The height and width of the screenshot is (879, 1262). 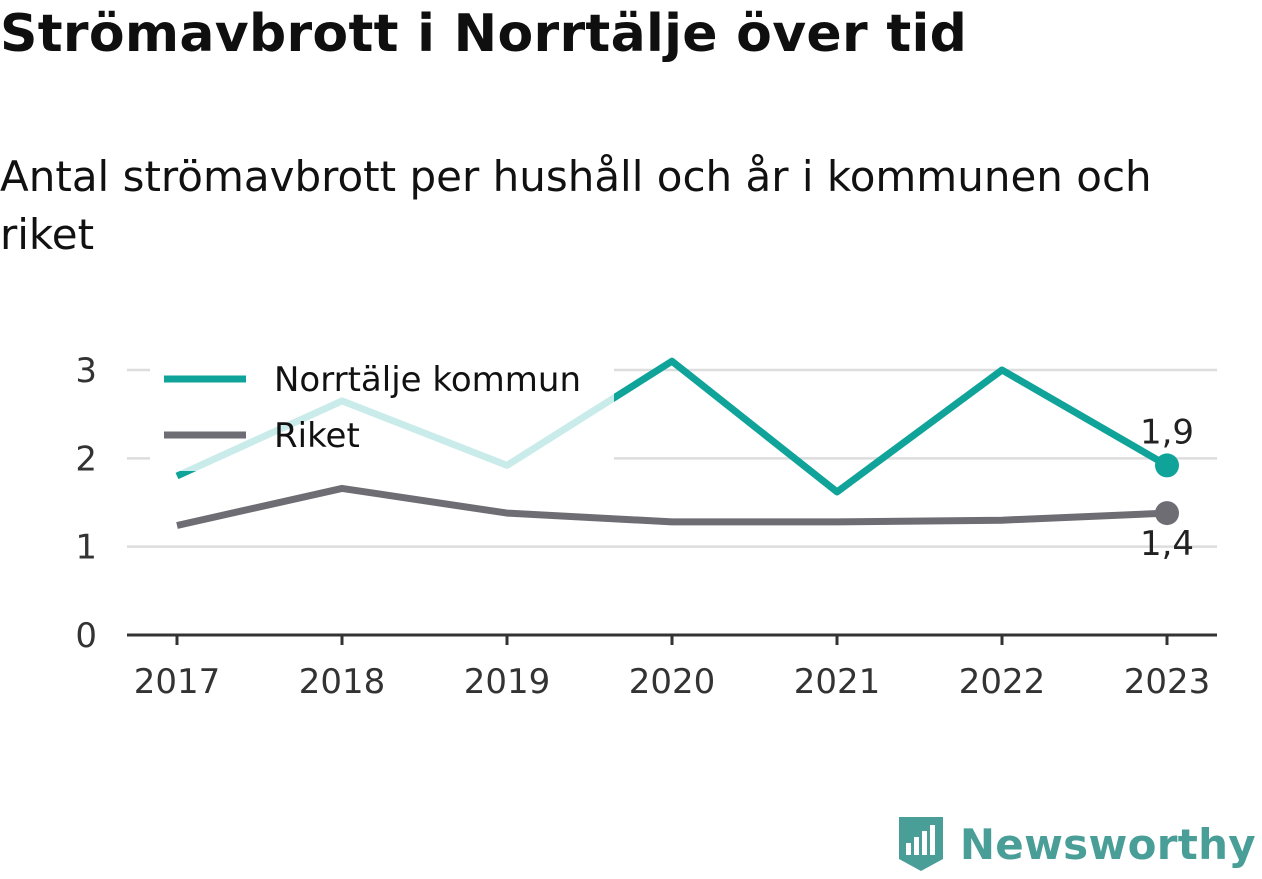 I want to click on x-tick-label-2021: 2021, so click(x=837, y=682).